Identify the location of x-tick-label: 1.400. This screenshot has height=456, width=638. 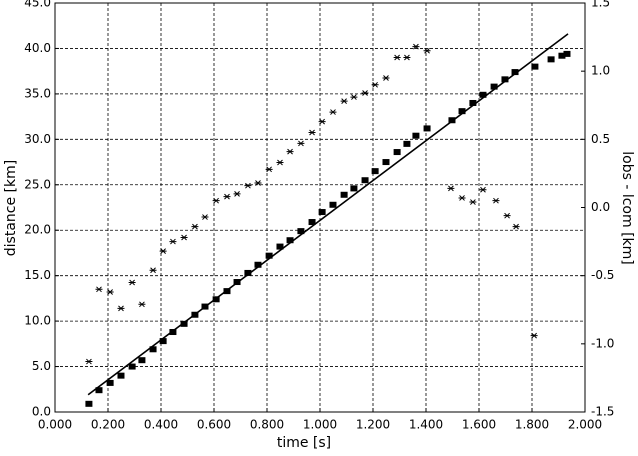
(426, 425).